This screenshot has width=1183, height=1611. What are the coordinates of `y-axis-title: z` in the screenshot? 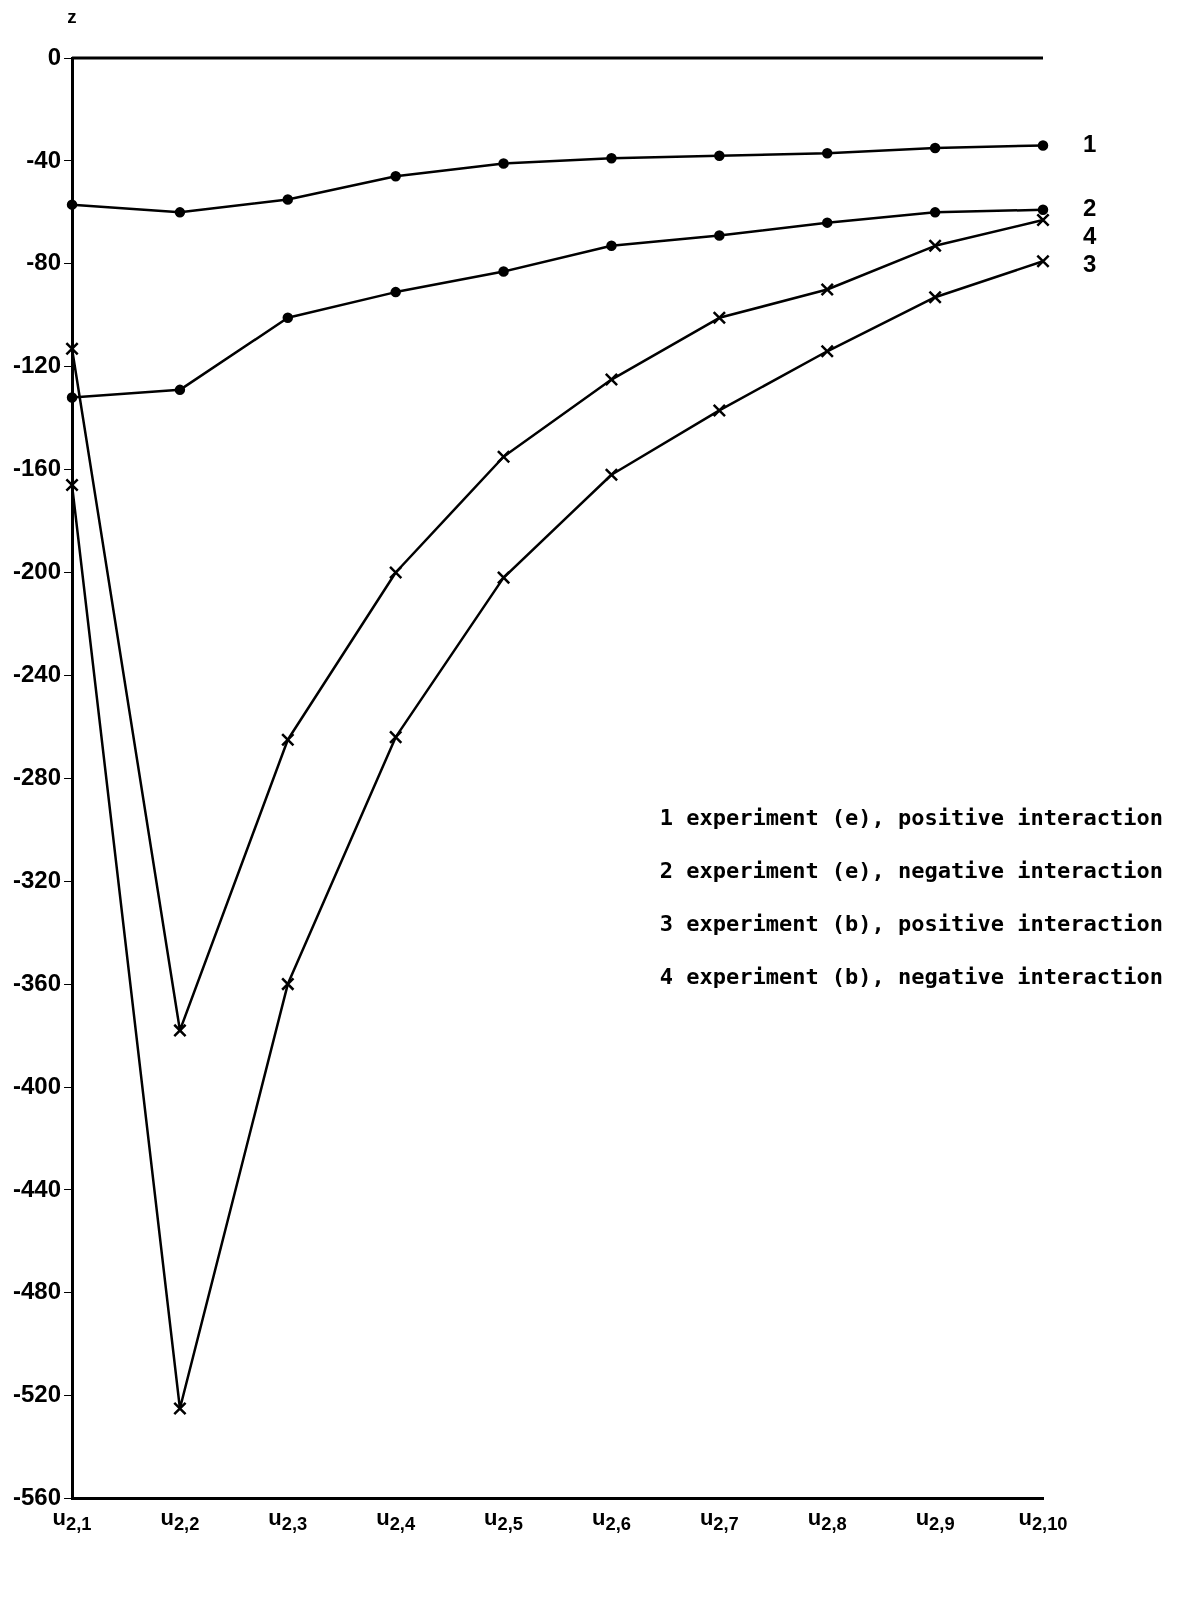 It's located at (72, 16).